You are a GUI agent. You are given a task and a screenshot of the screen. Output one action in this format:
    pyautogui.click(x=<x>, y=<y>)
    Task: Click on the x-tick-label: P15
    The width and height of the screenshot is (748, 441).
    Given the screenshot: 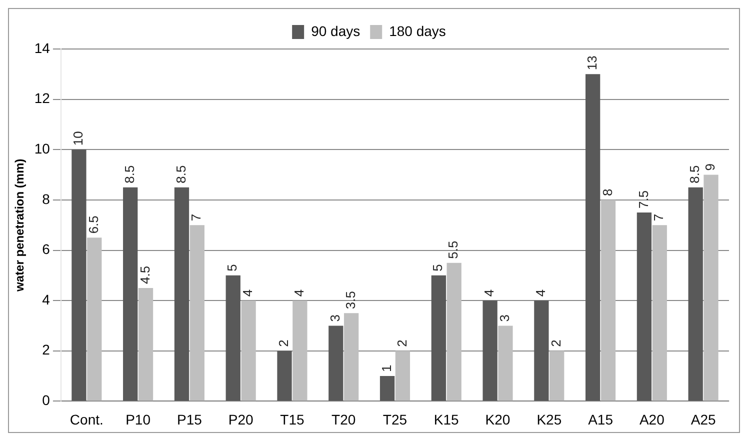 What is the action you would take?
    pyautogui.click(x=189, y=419)
    